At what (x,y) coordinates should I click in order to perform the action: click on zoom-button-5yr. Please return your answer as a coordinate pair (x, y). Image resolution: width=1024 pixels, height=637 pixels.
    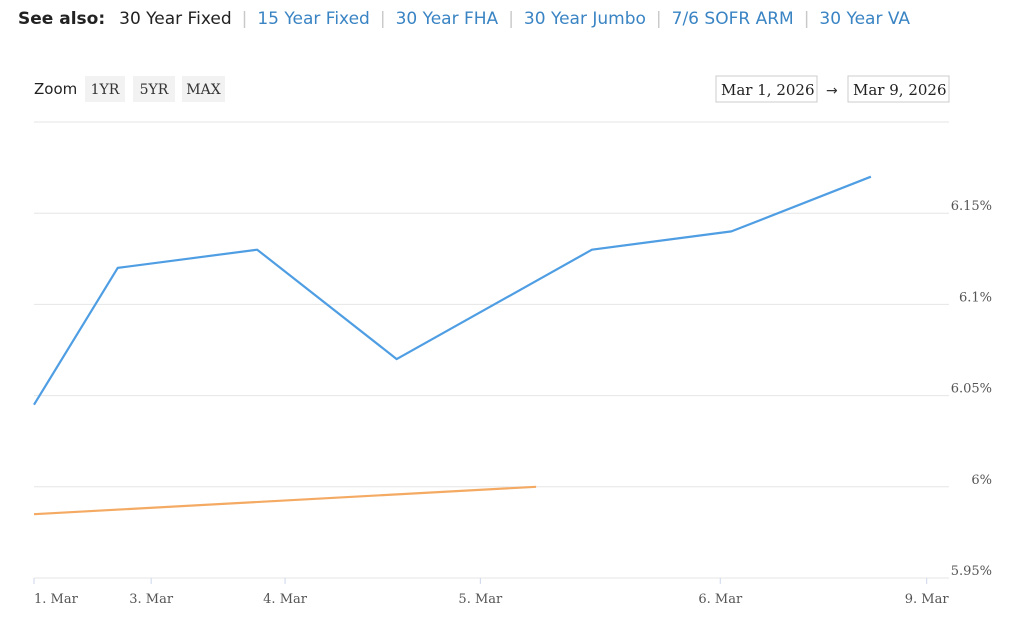
    Looking at the image, I should click on (154, 89).